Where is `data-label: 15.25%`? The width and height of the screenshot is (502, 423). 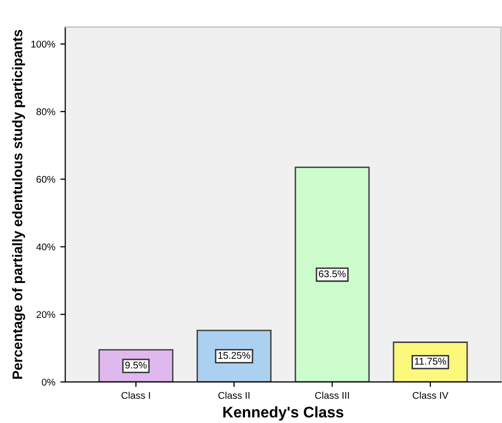
data-label: 15.25% is located at coordinates (234, 355).